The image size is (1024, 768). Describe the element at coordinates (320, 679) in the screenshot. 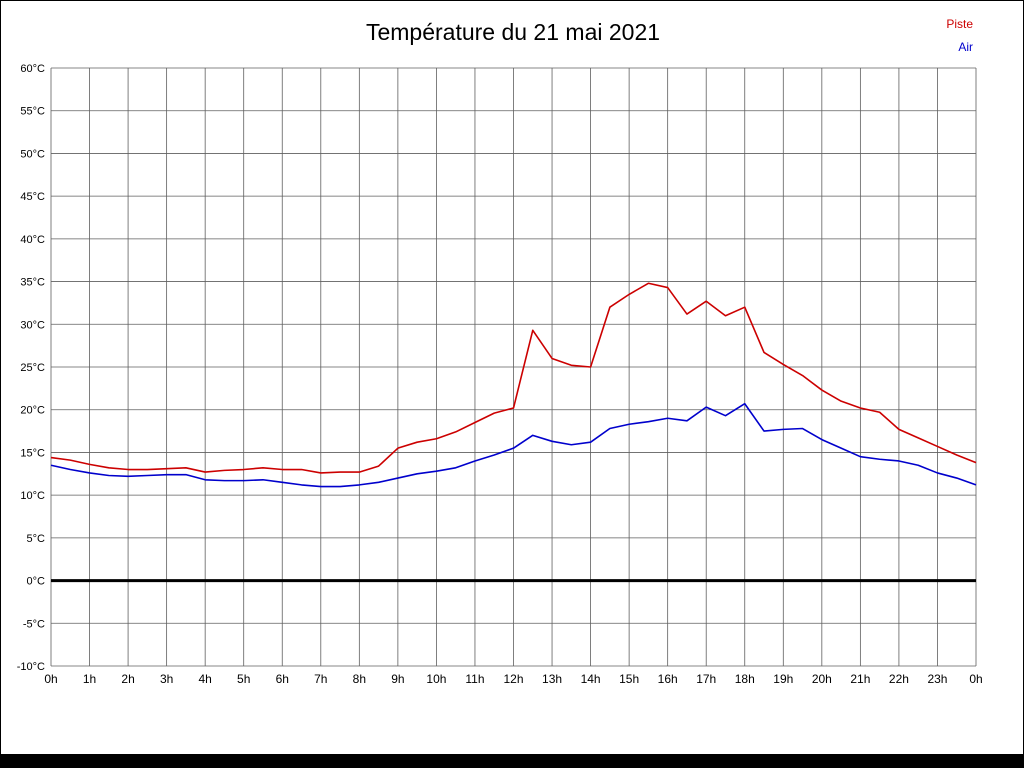

I see `x-tick-label: 7h` at that location.